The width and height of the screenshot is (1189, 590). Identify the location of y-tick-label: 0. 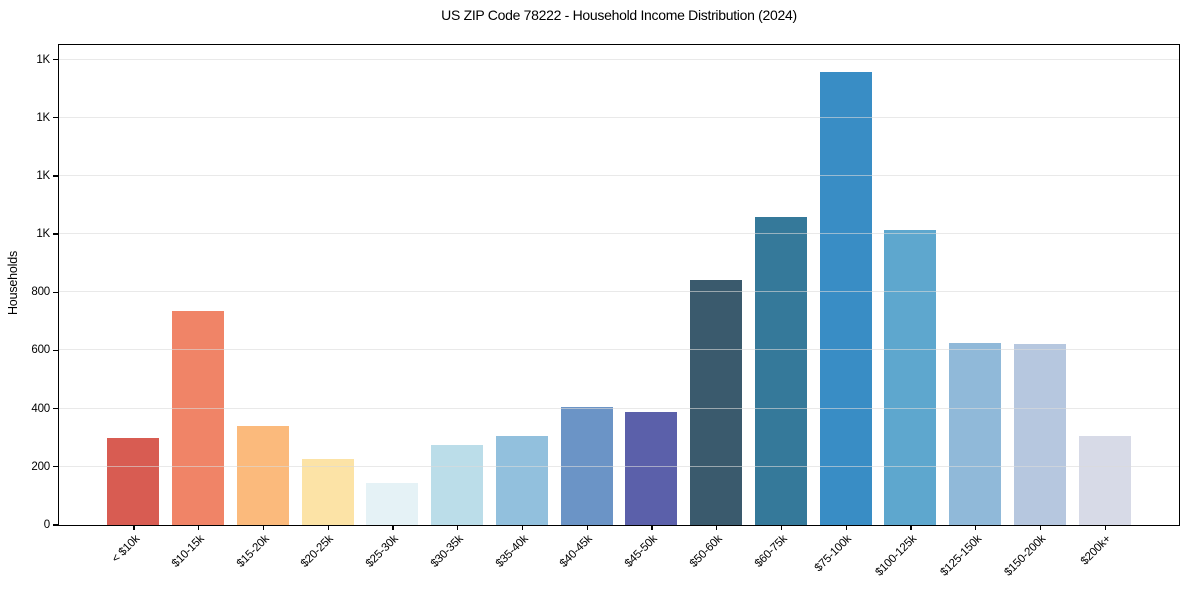
(46, 525).